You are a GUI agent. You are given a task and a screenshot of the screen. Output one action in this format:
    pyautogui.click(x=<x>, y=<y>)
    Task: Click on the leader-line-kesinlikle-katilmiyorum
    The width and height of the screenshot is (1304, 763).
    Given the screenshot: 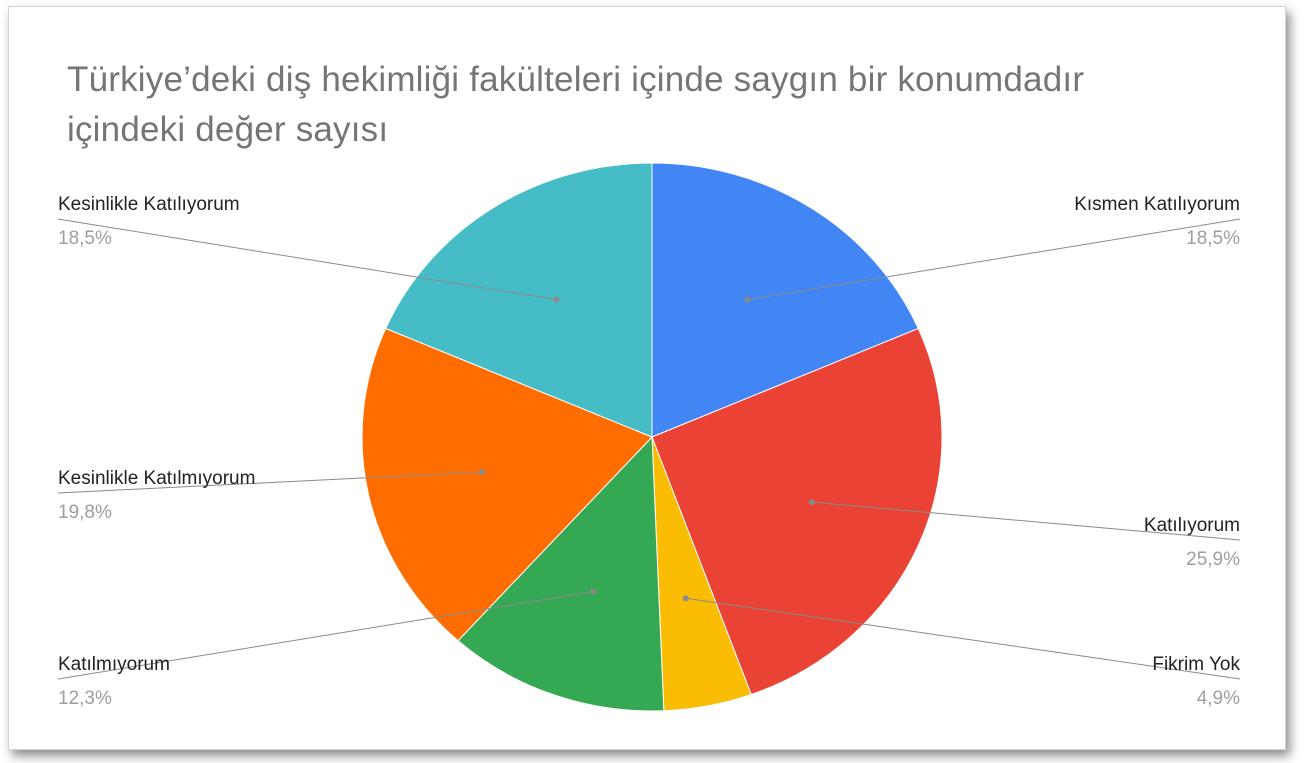 What is the action you would take?
    pyautogui.click(x=270, y=482)
    